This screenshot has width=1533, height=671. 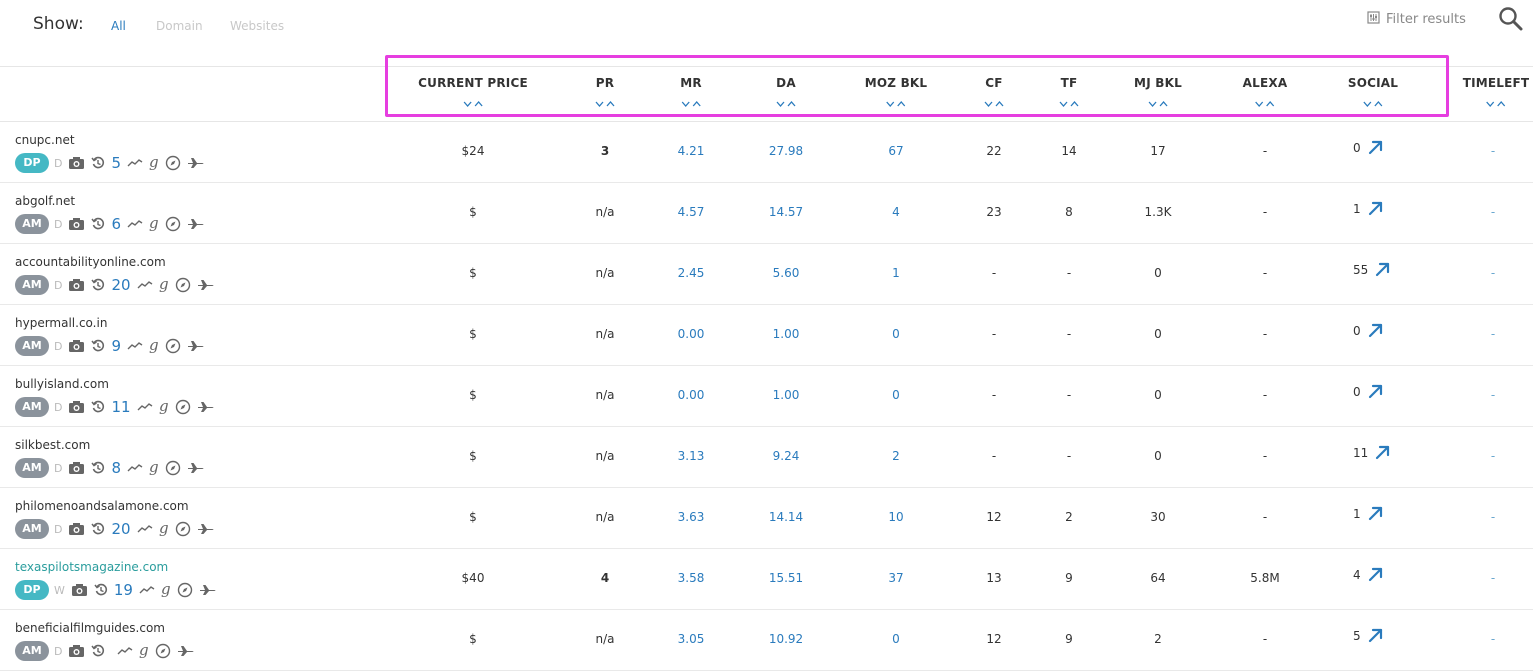 I want to click on domain-link: silkbest.com, so click(x=53, y=445).